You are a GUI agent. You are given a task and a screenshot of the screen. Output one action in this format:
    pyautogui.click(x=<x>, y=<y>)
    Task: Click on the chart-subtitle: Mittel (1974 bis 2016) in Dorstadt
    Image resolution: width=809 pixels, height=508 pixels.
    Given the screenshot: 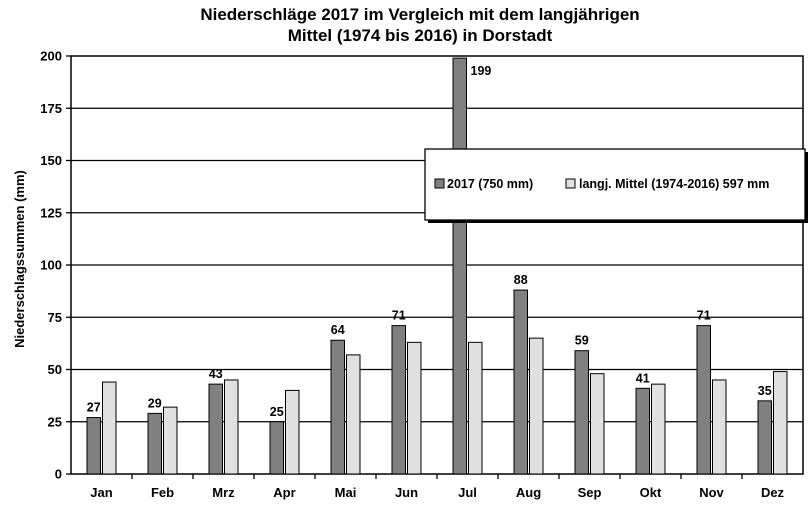 What is the action you would take?
    pyautogui.click(x=420, y=35)
    